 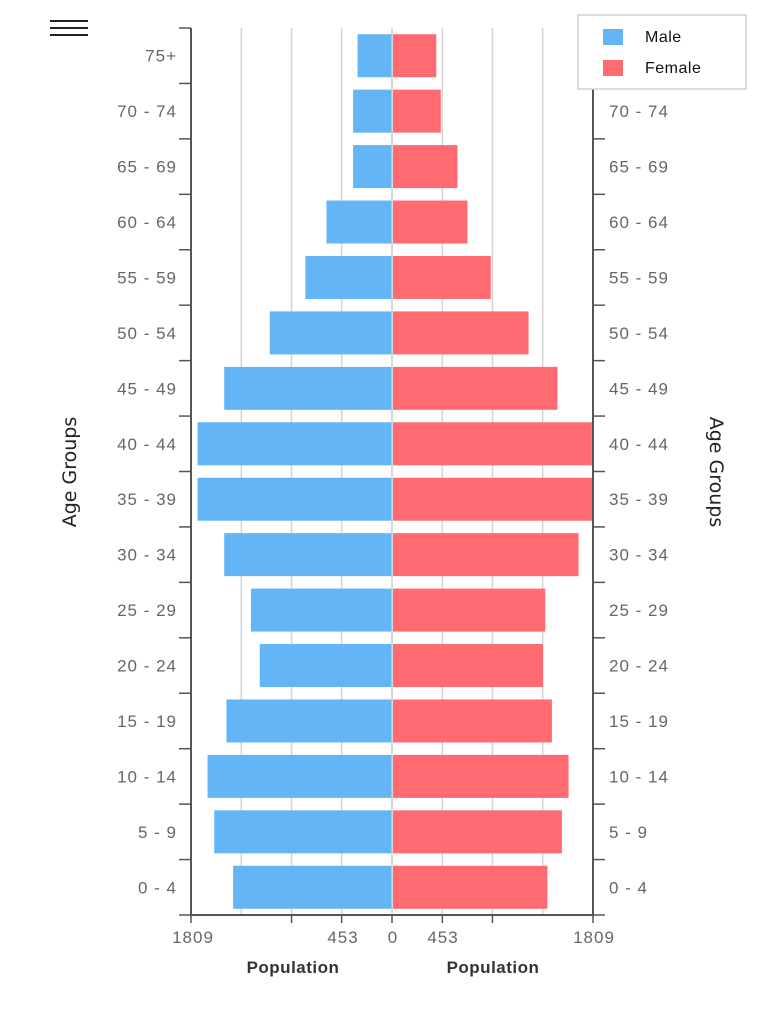 What do you see at coordinates (716, 472) in the screenshot?
I see `y-axis-title-right: Age Groups` at bounding box center [716, 472].